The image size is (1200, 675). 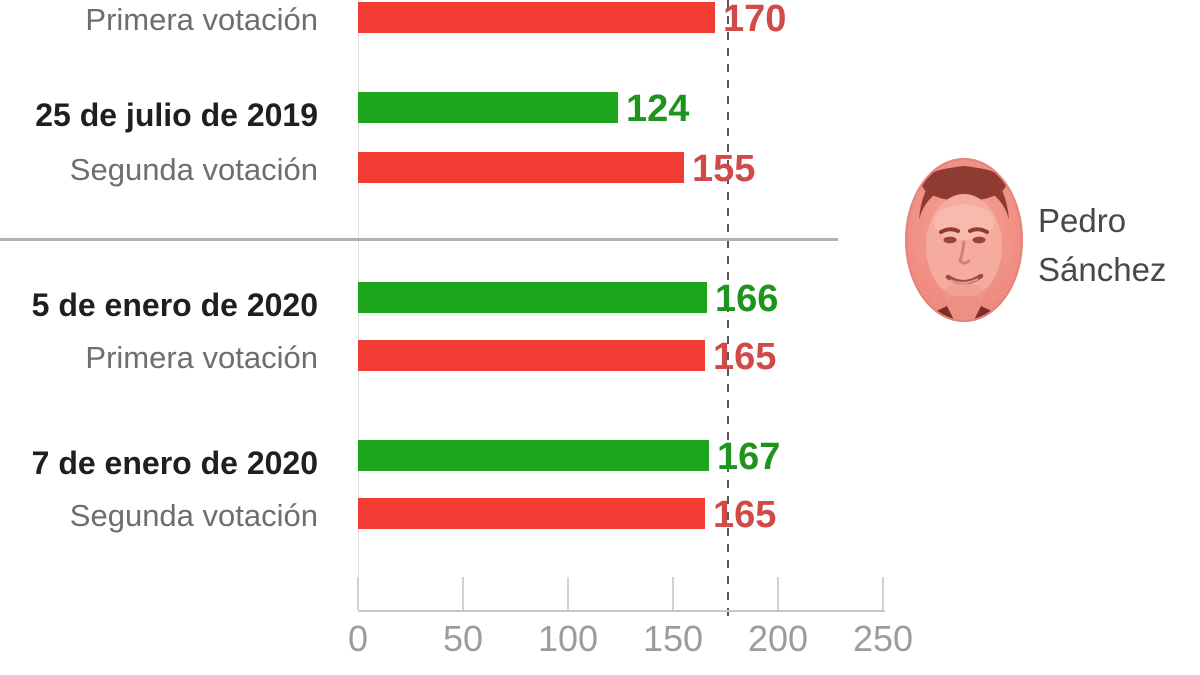 What do you see at coordinates (463, 638) in the screenshot?
I see `x-axis-tick-label: 50` at bounding box center [463, 638].